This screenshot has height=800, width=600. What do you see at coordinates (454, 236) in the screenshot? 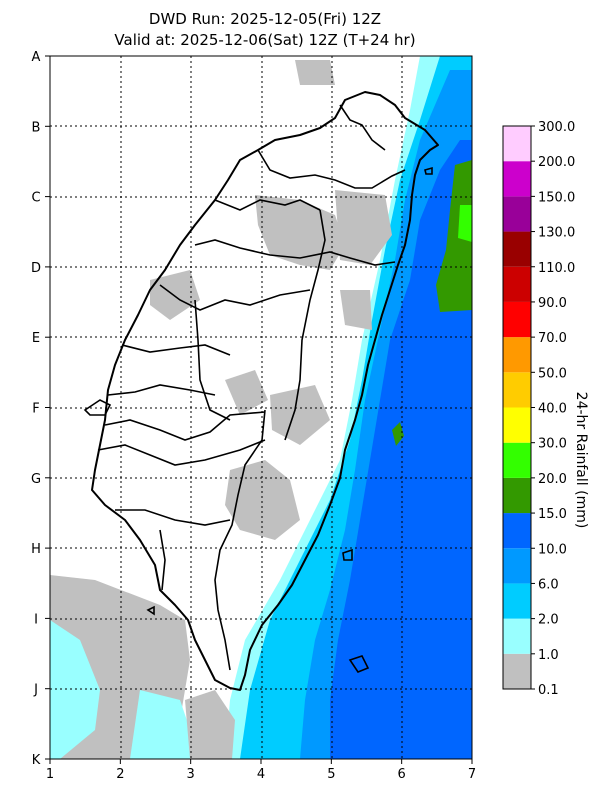
I see `rain-area-green-dark` at bounding box center [454, 236].